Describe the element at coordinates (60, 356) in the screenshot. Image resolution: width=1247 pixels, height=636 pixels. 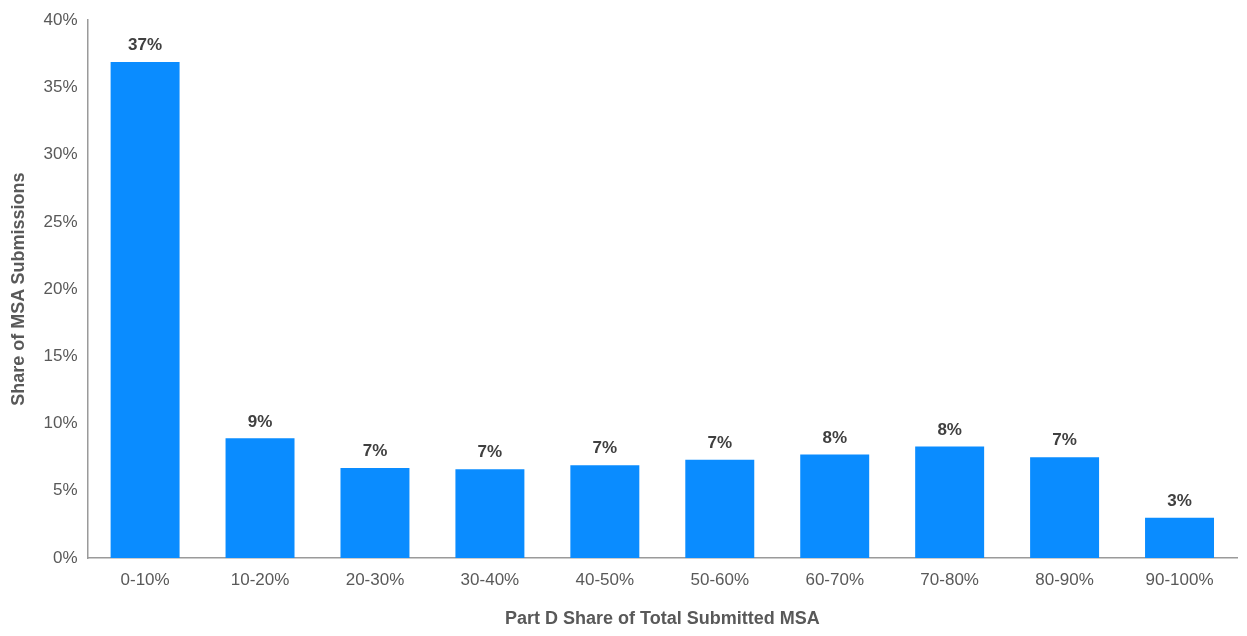
I see `y-tick-label: 15%` at that location.